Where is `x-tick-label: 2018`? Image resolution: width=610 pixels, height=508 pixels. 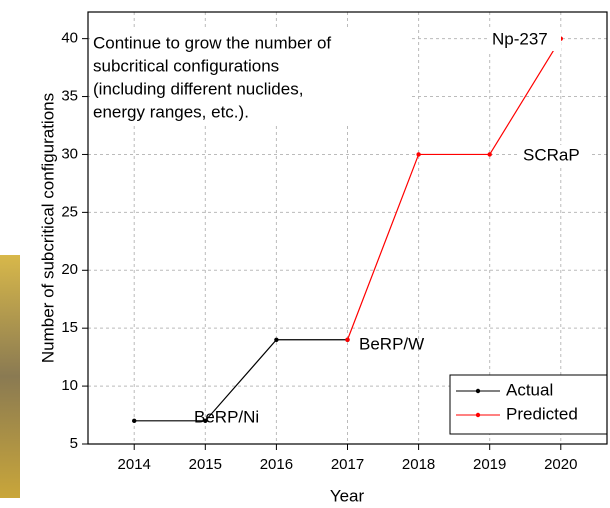 x-tick-label: 2018 is located at coordinates (418, 464).